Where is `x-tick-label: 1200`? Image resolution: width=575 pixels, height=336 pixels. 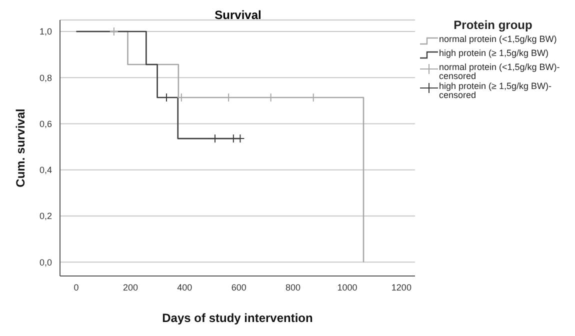 x-tick-label: 1200 is located at coordinates (401, 287).